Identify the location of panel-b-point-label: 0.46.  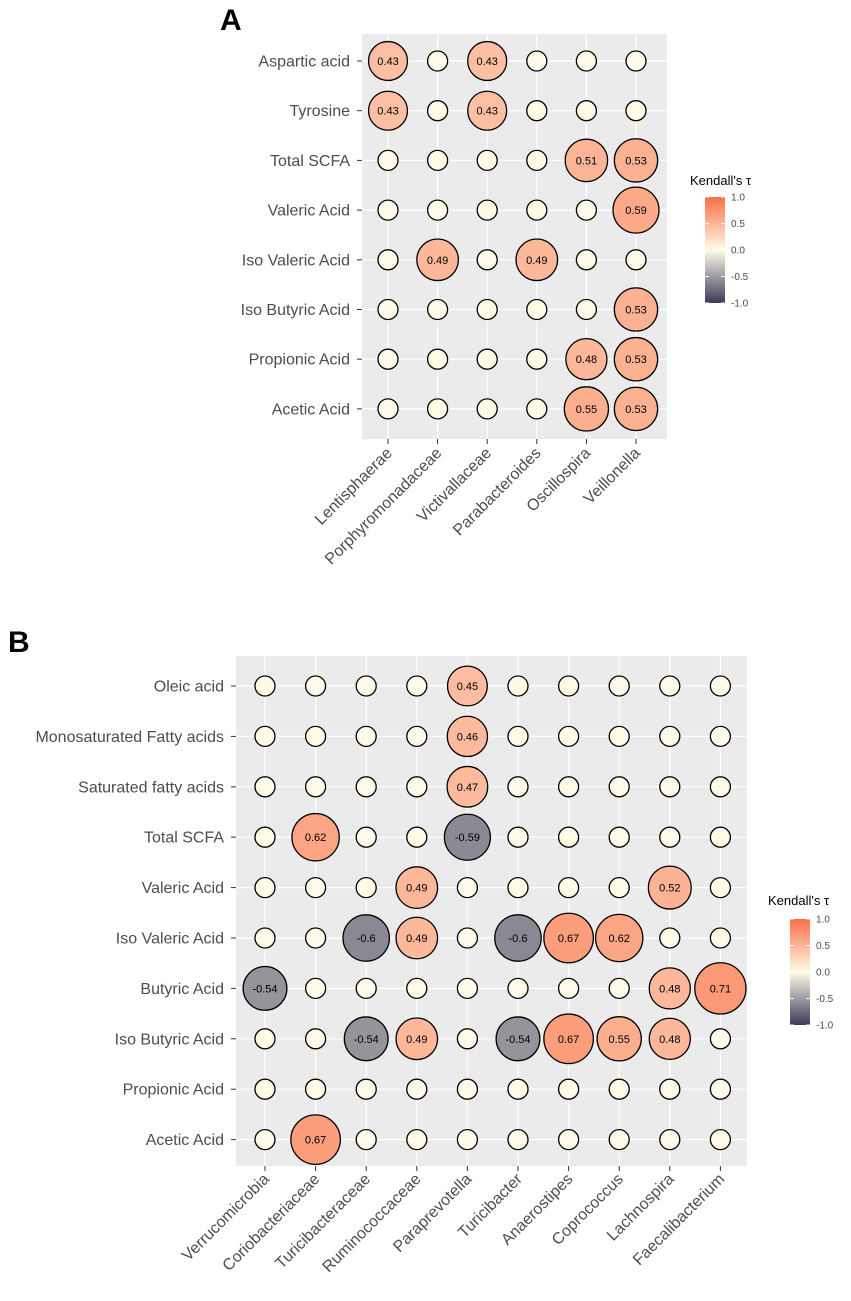
(467, 737).